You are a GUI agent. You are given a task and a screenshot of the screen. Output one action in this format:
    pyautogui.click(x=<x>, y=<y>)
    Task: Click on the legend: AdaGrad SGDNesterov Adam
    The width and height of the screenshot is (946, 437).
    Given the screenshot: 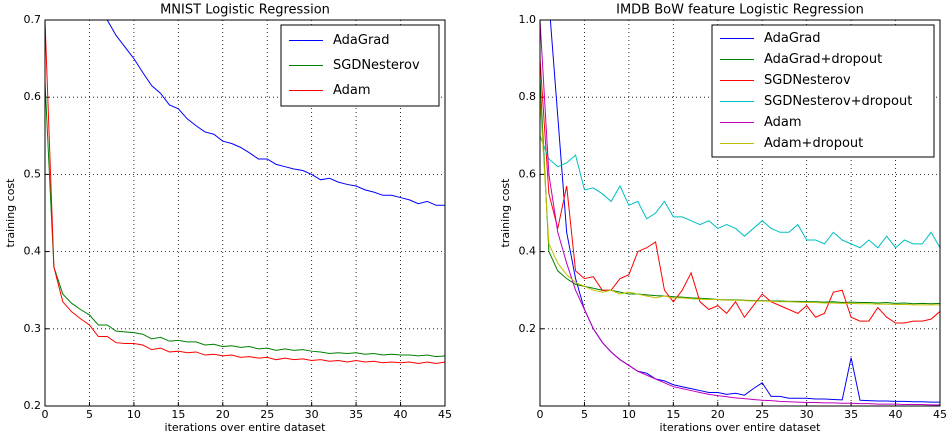 What is the action you would take?
    pyautogui.click(x=360, y=65)
    